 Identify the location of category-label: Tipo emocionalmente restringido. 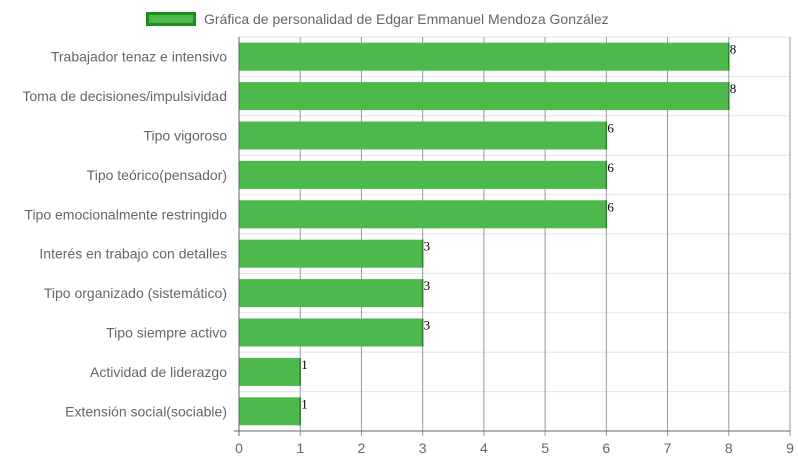
(125, 214).